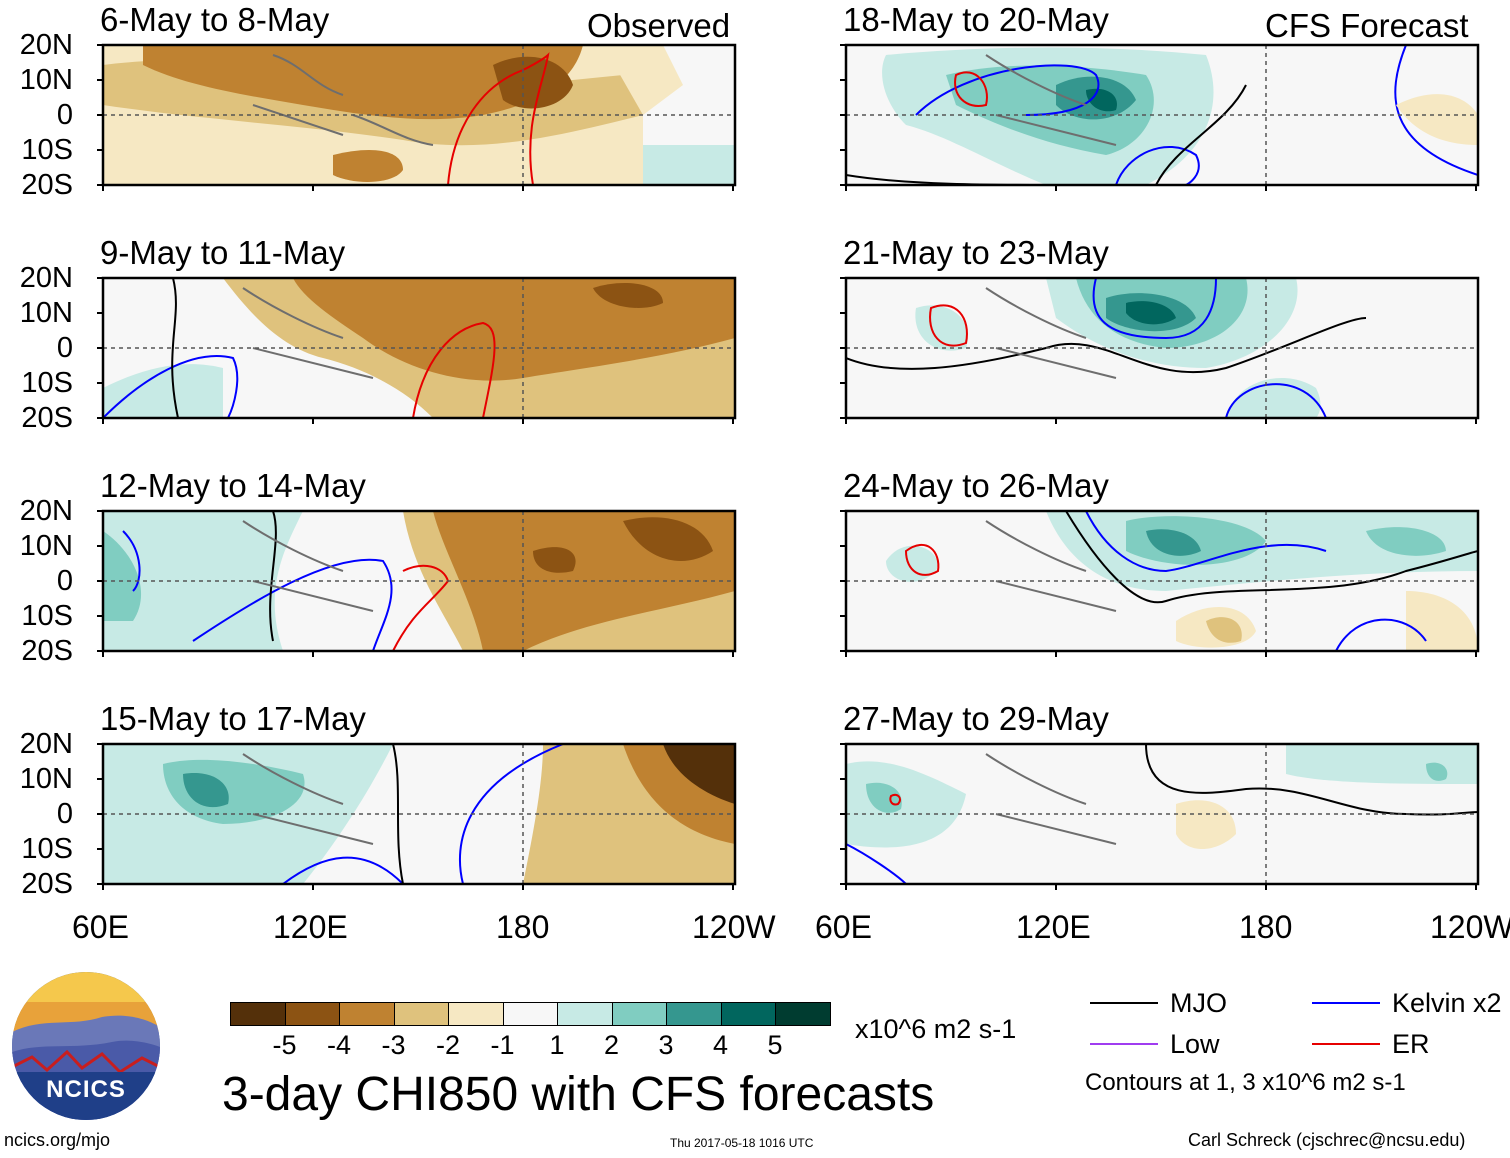  Describe the element at coordinates (659, 25) in the screenshot. I see `observed-label: Observed` at that location.